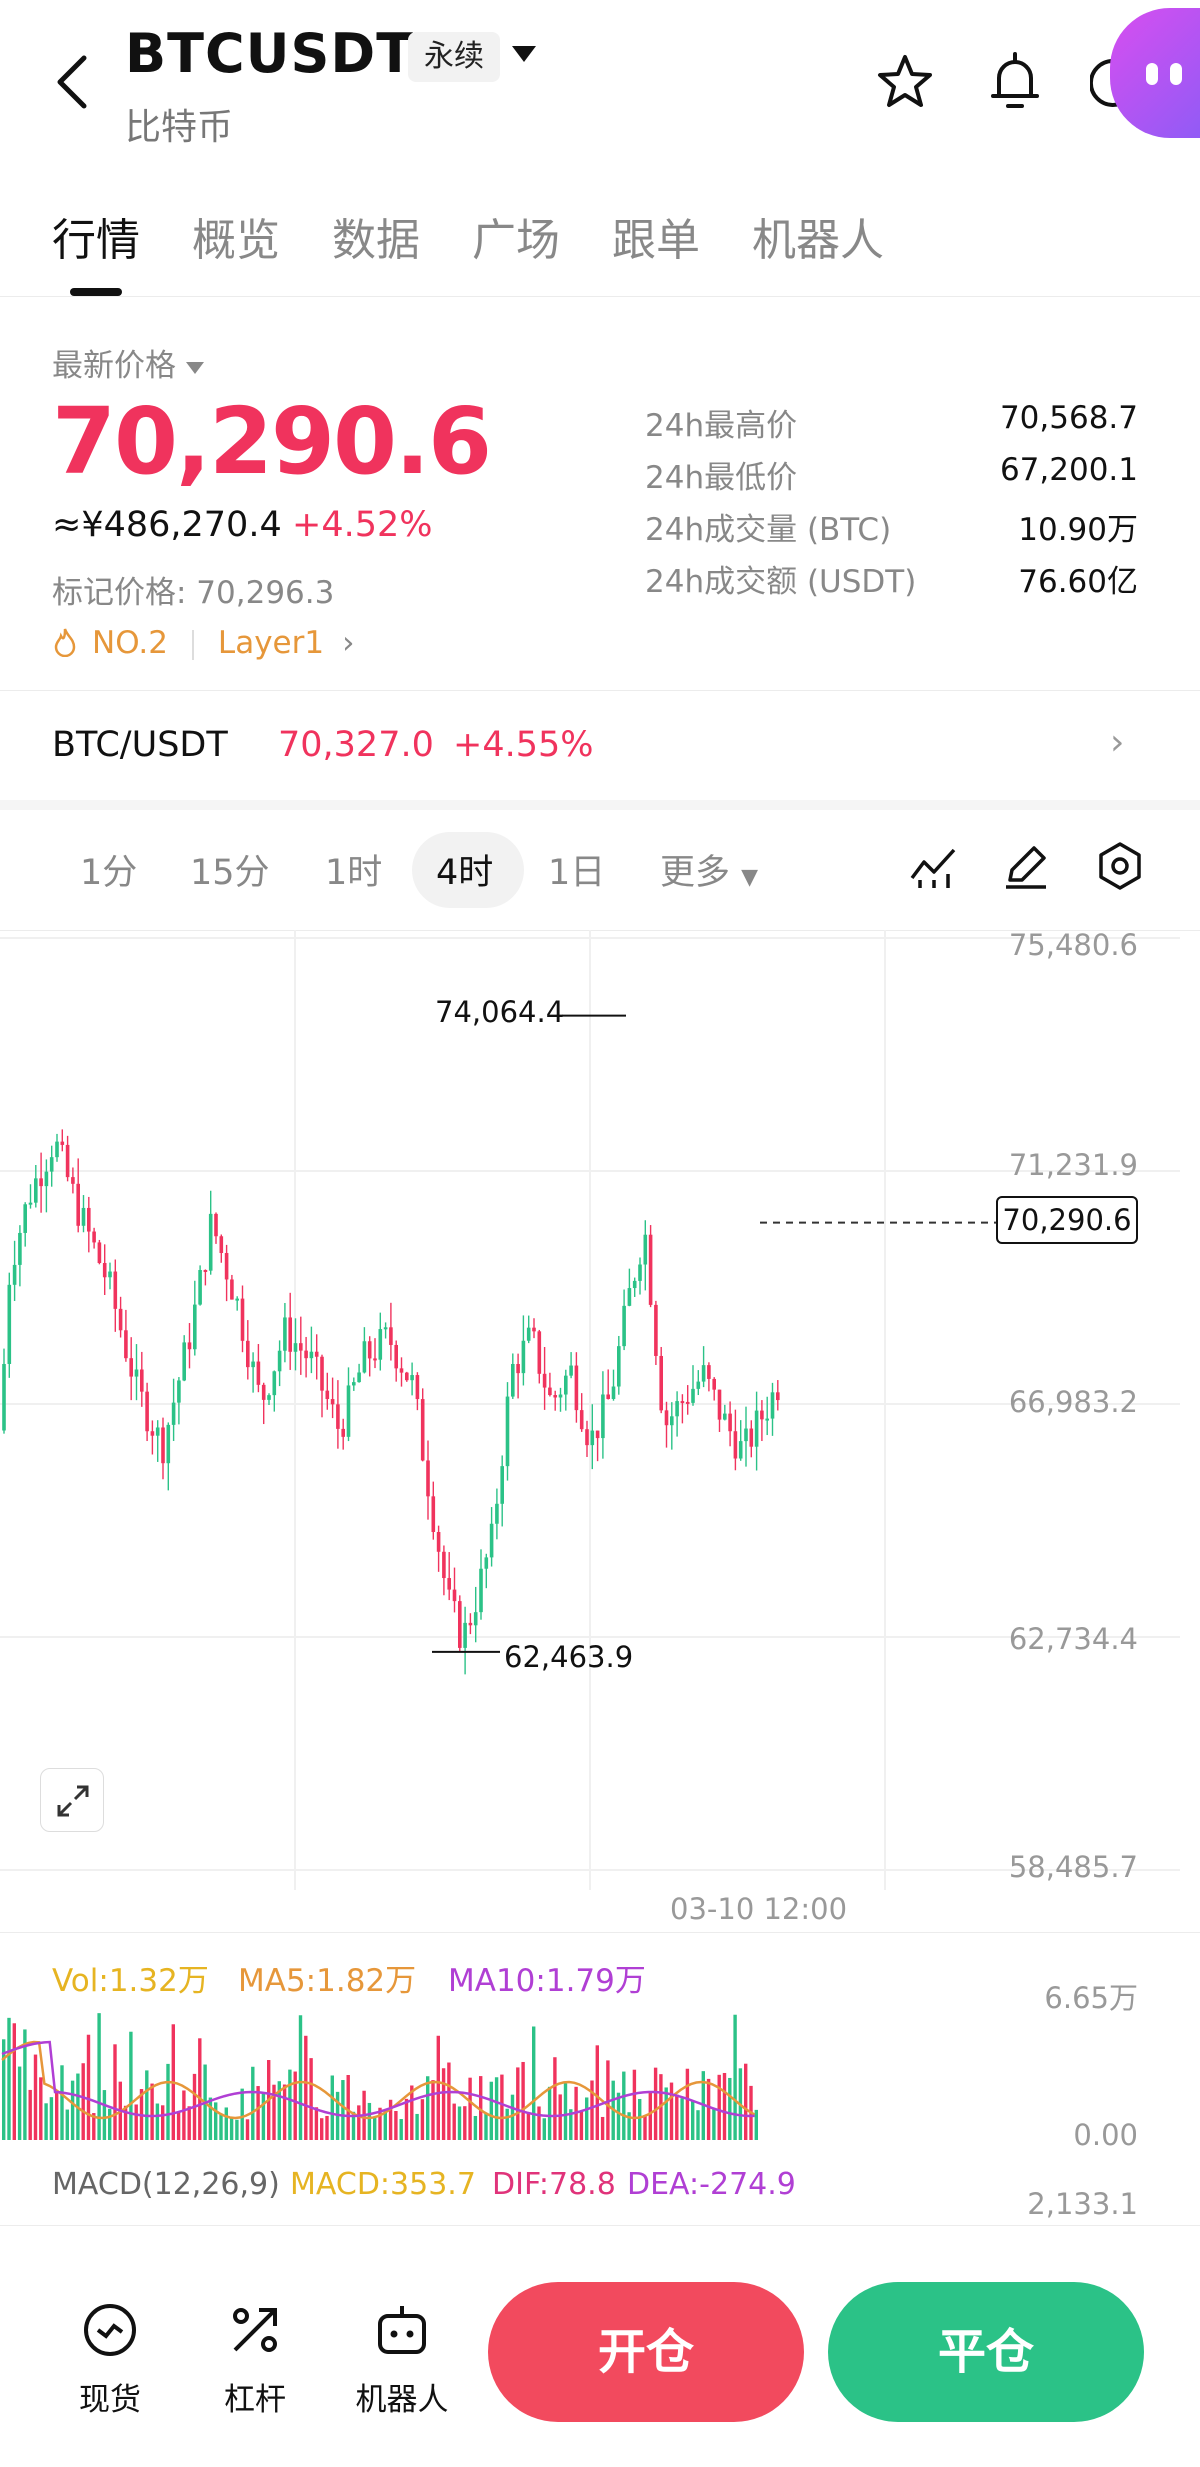 This screenshot has height=2467, width=1200. What do you see at coordinates (203, 643) in the screenshot?
I see `ranking-tags: NO.2 Layer1 ›` at bounding box center [203, 643].